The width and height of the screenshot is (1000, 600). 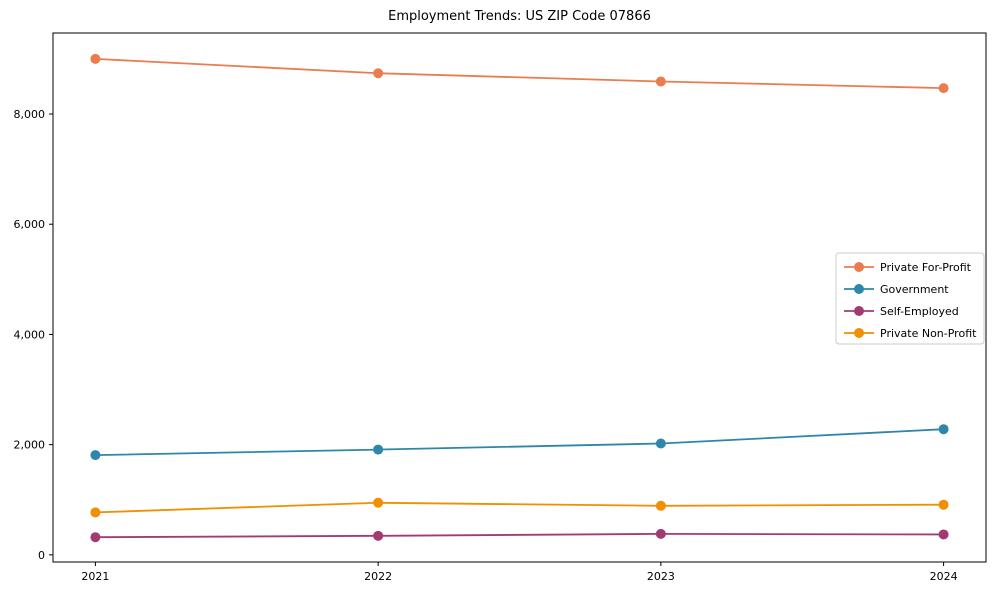 What do you see at coordinates (944, 576) in the screenshot?
I see `x-tick-label: 2024` at bounding box center [944, 576].